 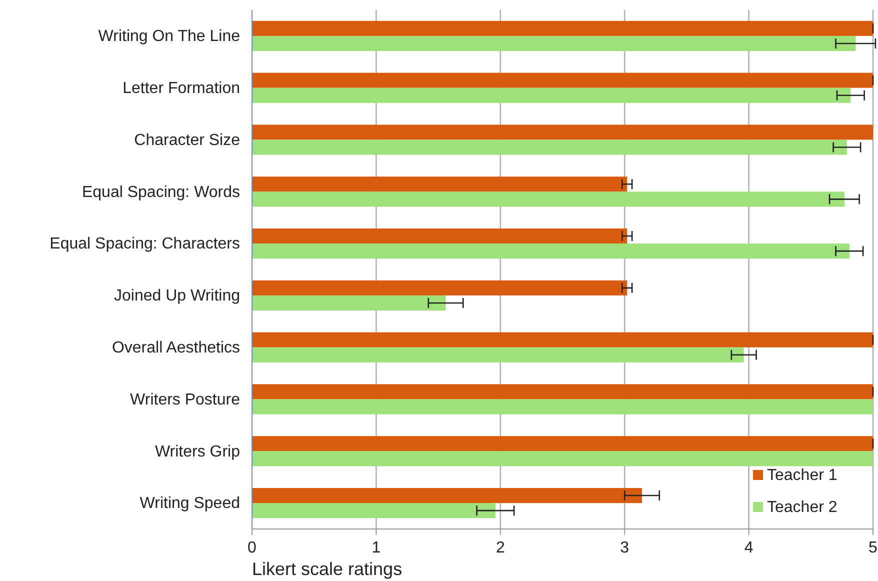 I want to click on x-tick-label: 4, so click(x=749, y=547).